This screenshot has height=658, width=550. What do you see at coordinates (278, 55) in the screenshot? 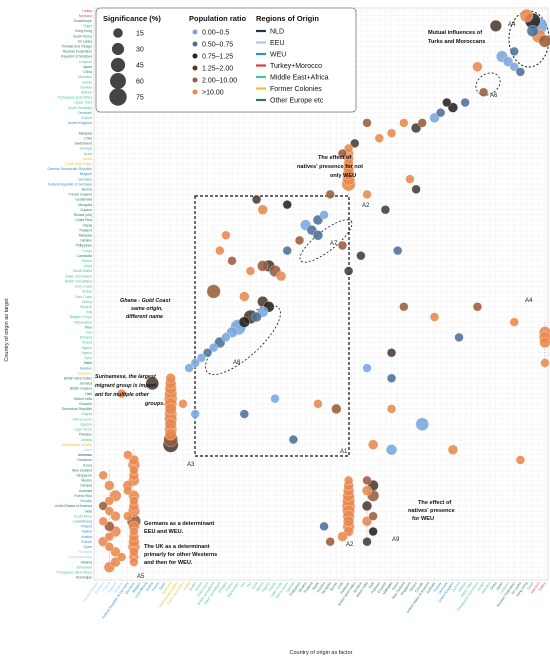
I see `legend-region-label: WEU` at bounding box center [278, 55].